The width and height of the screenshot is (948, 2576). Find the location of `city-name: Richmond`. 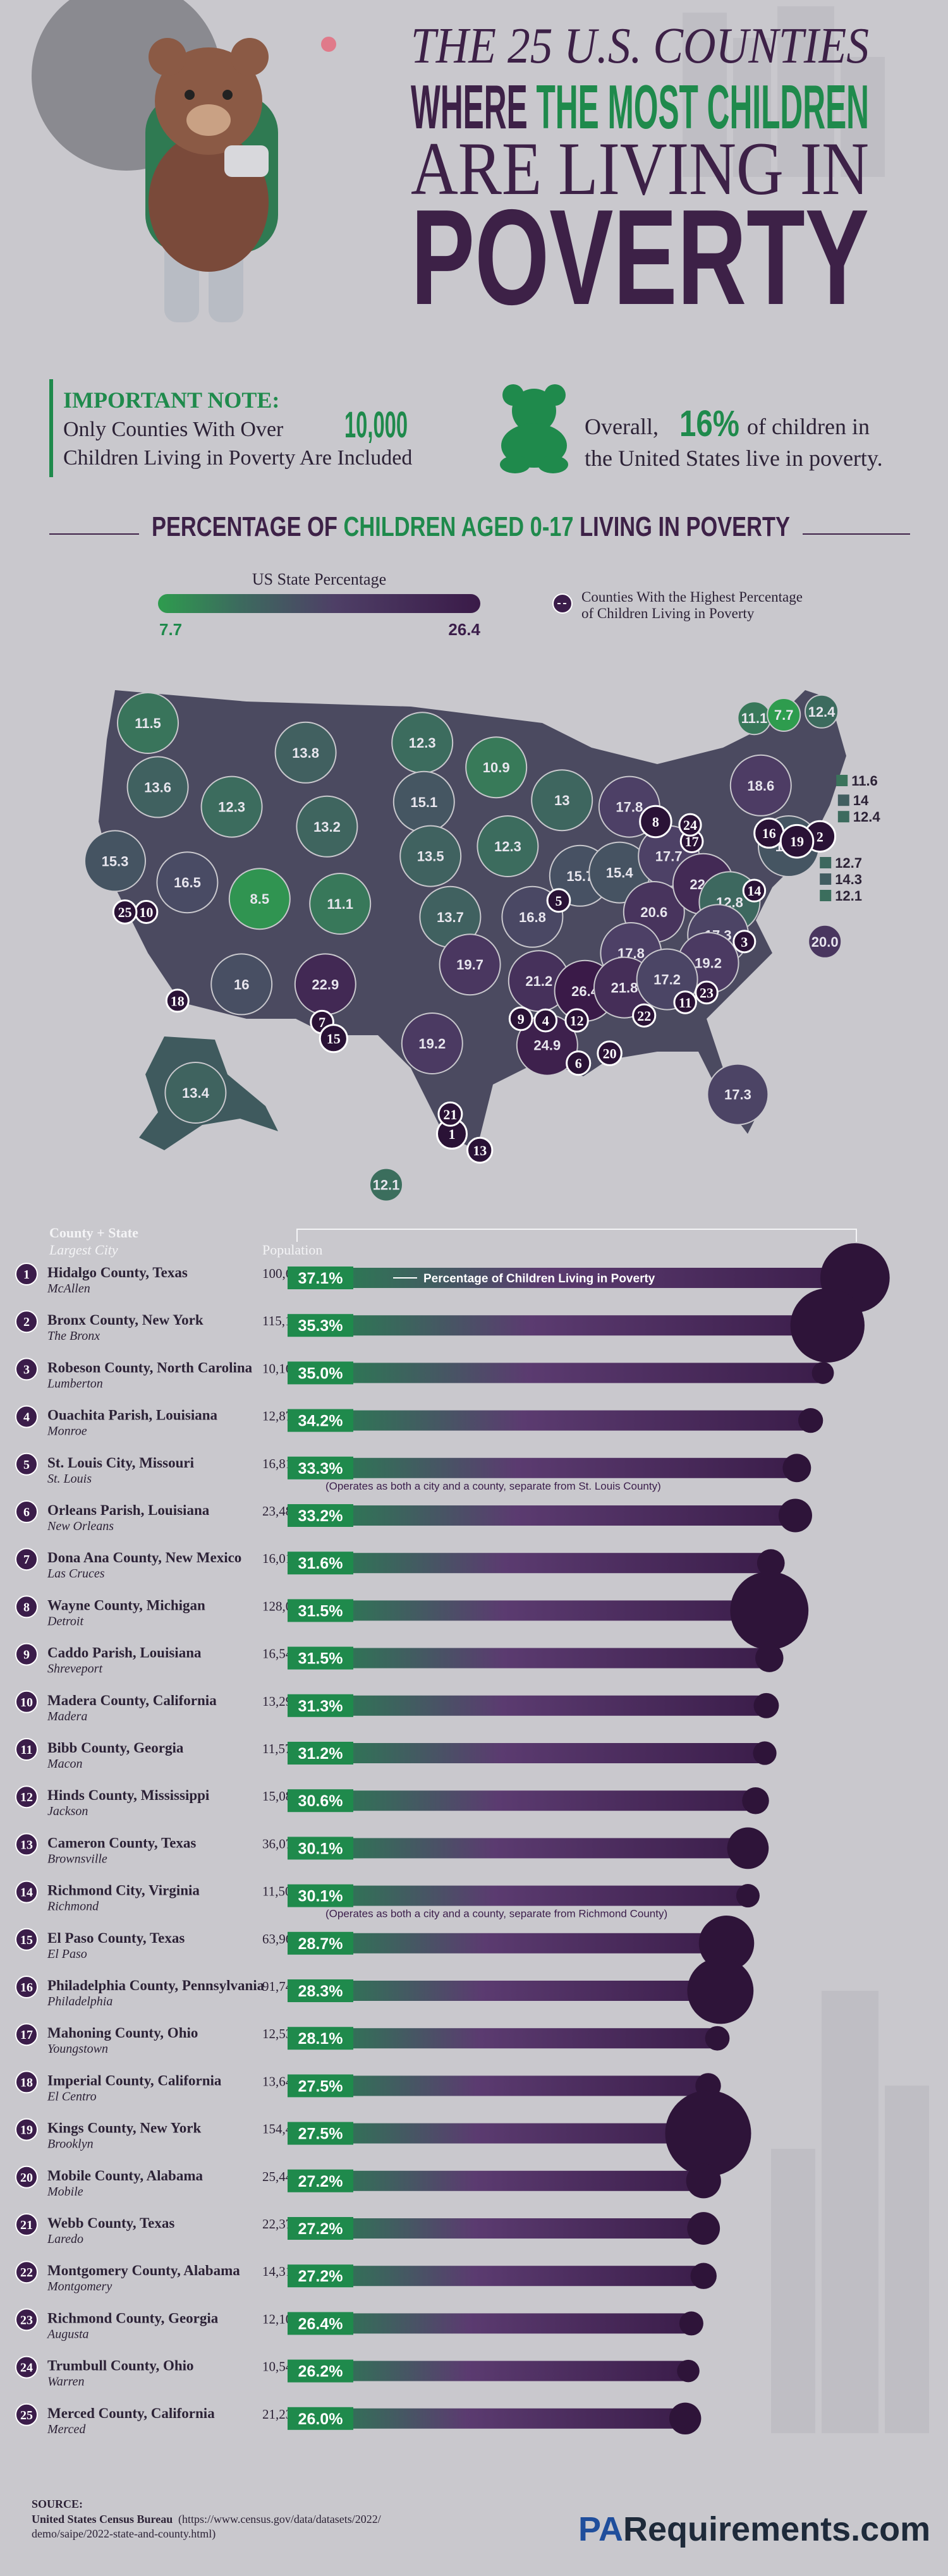

city-name: Richmond is located at coordinates (73, 1907).